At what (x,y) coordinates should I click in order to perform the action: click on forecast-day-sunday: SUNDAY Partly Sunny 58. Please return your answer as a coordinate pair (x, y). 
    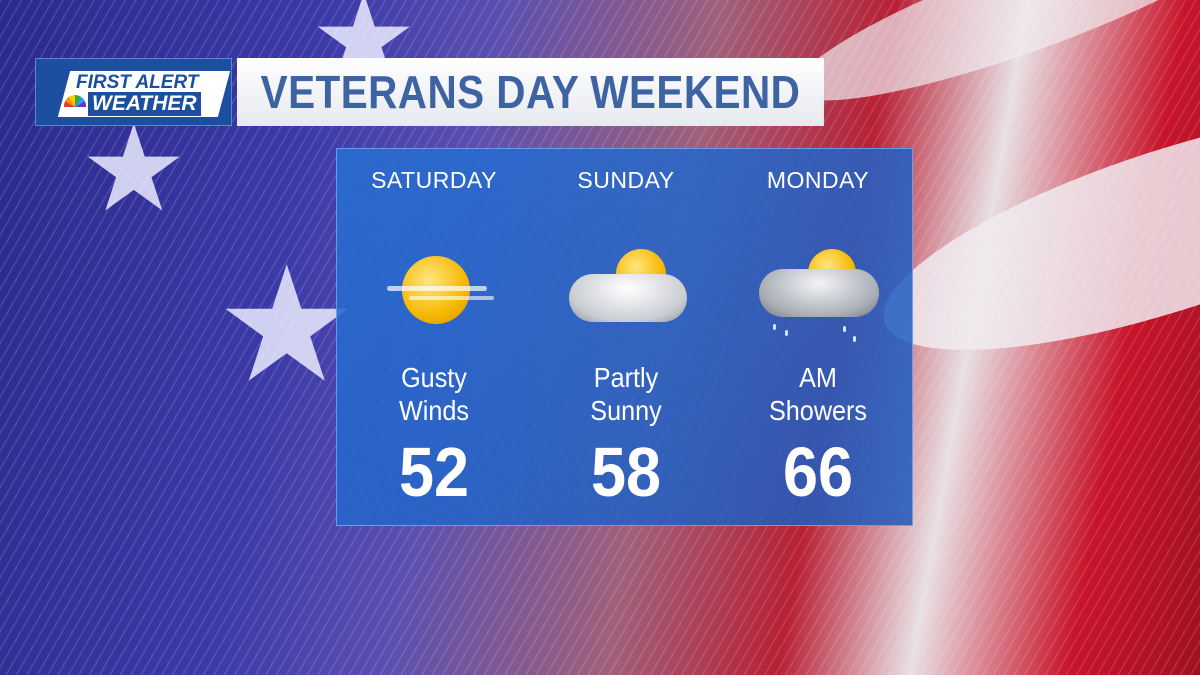
    Looking at the image, I should click on (626, 337).